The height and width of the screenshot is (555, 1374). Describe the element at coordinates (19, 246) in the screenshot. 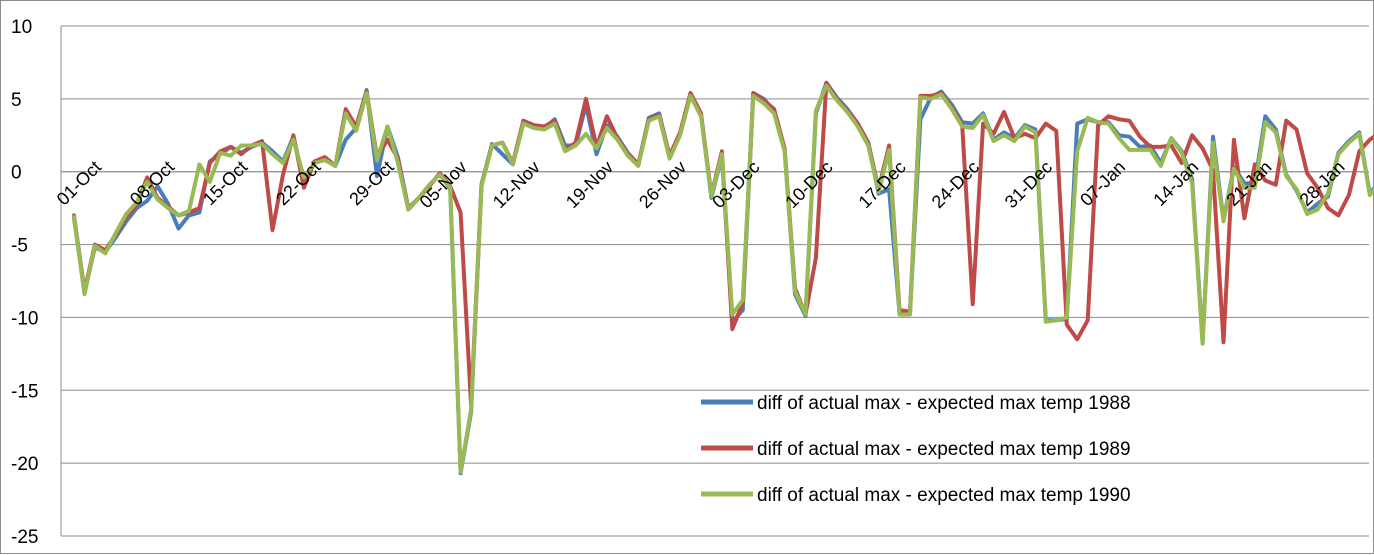

I see `y-tick-label: -5` at that location.